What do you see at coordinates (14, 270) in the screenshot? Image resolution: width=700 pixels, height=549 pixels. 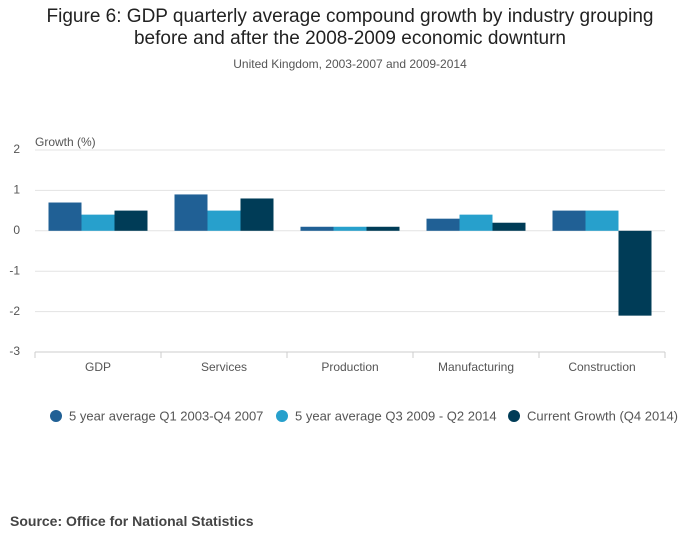 I see `y-tick-label: -1` at bounding box center [14, 270].